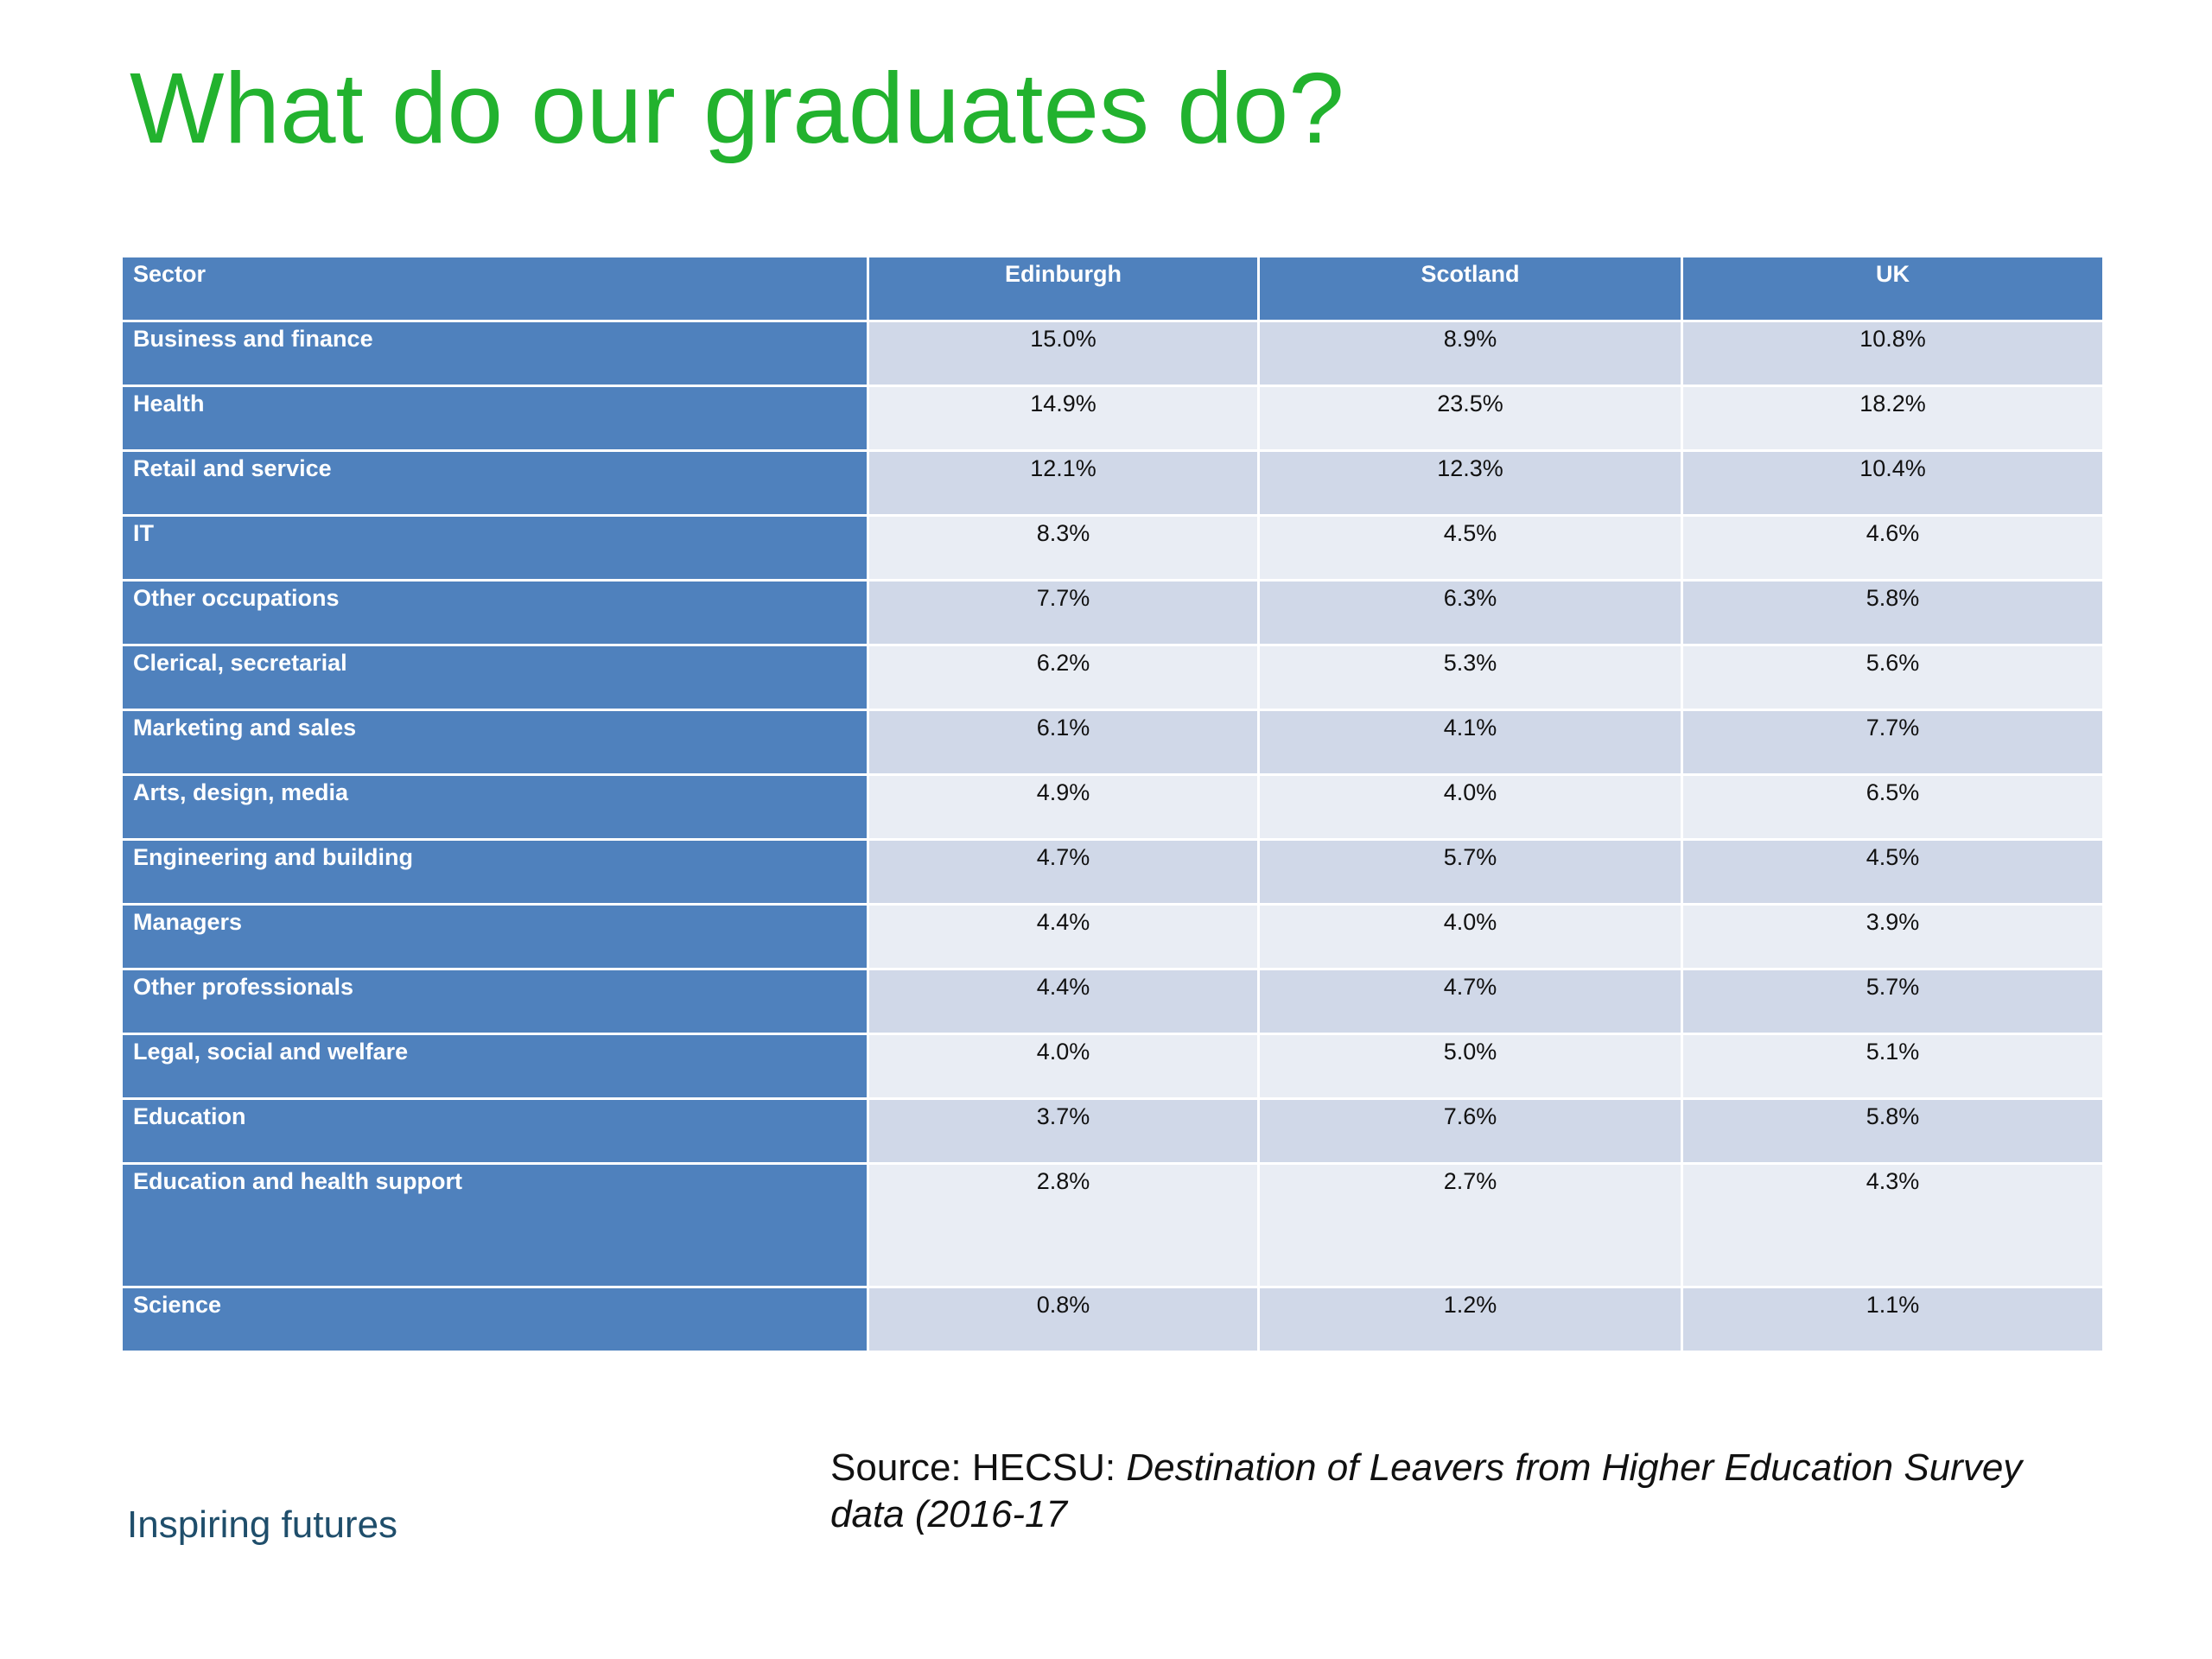 The width and height of the screenshot is (2212, 1659). What do you see at coordinates (1063, 288) in the screenshot?
I see `column-header-edinburgh: Edinburgh` at bounding box center [1063, 288].